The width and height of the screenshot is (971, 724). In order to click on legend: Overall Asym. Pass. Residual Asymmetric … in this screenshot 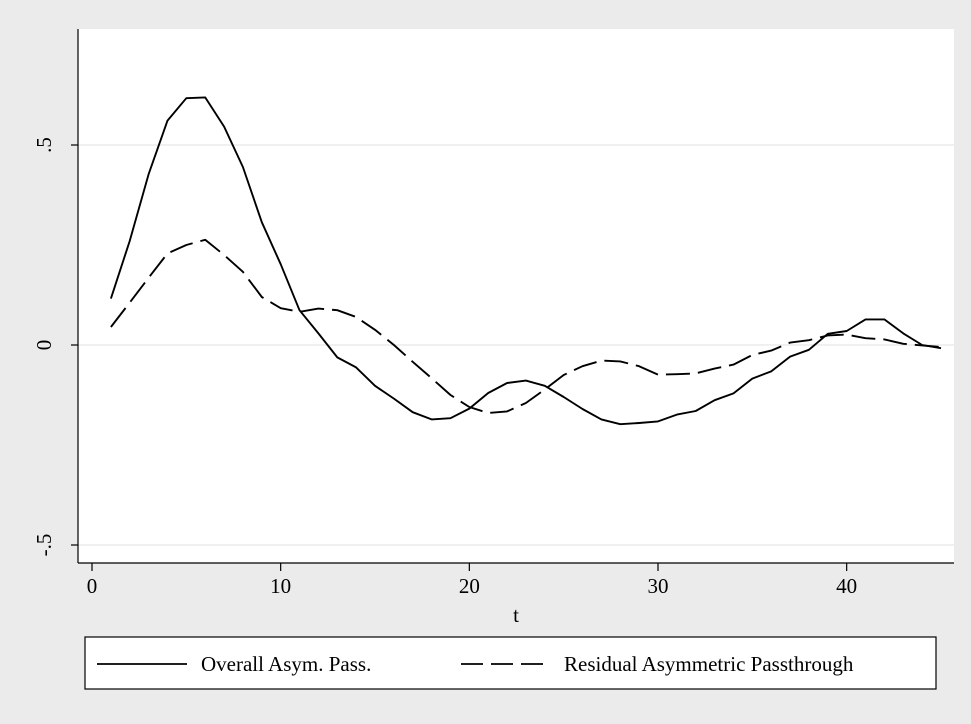, I will do `click(510, 663)`.